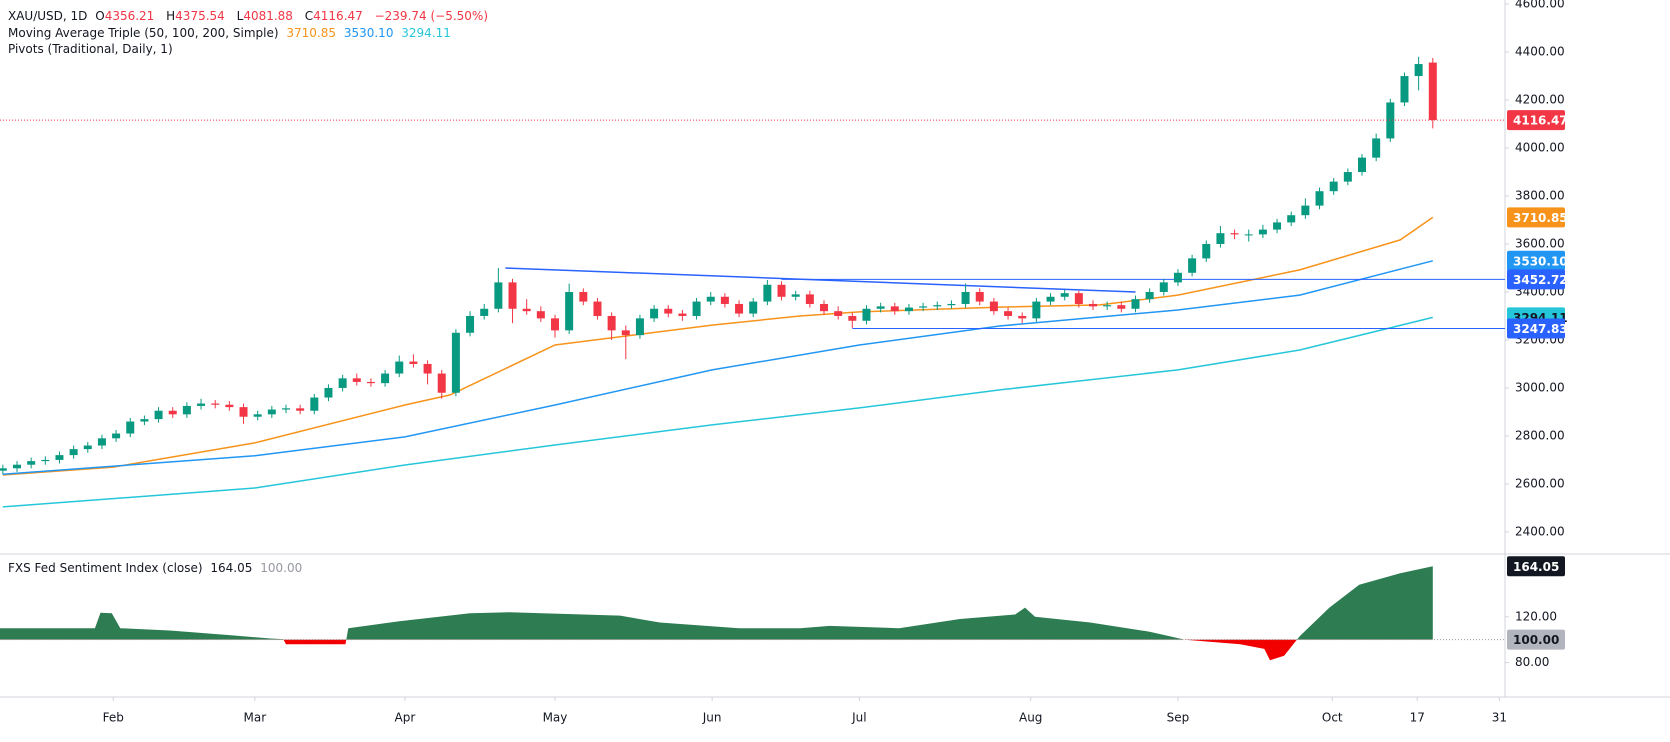 The image size is (1670, 742). What do you see at coordinates (311, 33) in the screenshot?
I see `ma-value: 3710.85` at bounding box center [311, 33].